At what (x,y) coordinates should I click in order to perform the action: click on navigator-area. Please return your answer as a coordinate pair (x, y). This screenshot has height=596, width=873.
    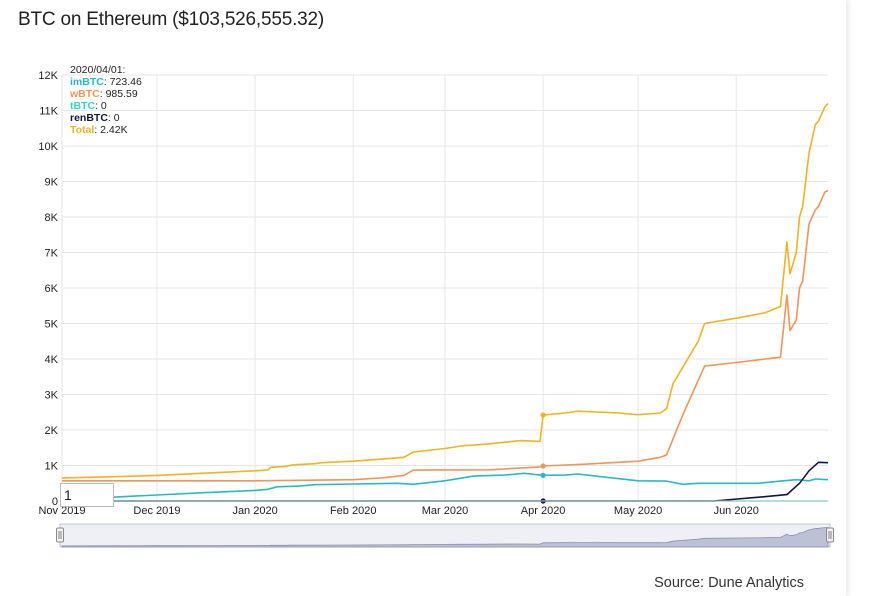
    Looking at the image, I should click on (445, 537).